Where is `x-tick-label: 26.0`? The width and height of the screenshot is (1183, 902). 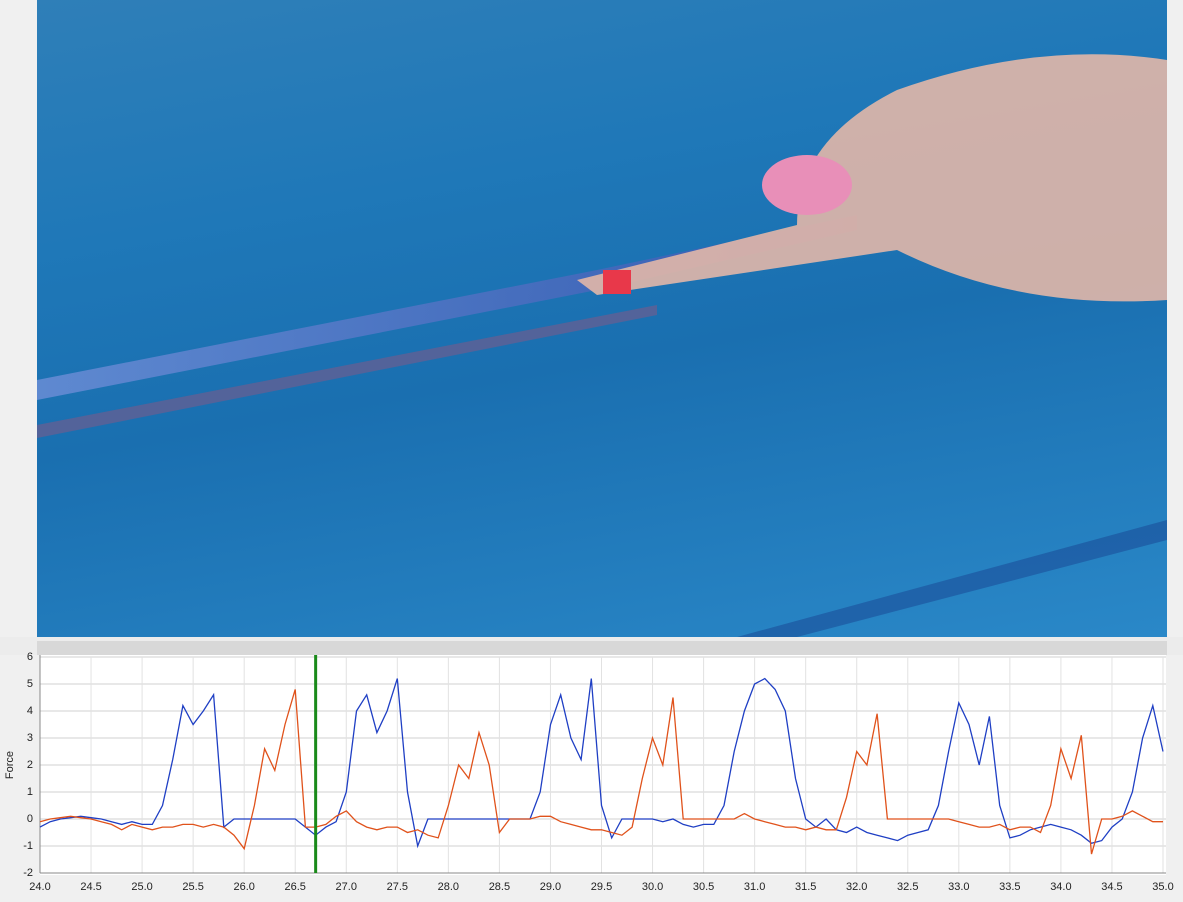
x-tick-label: 26.0 is located at coordinates (243, 887).